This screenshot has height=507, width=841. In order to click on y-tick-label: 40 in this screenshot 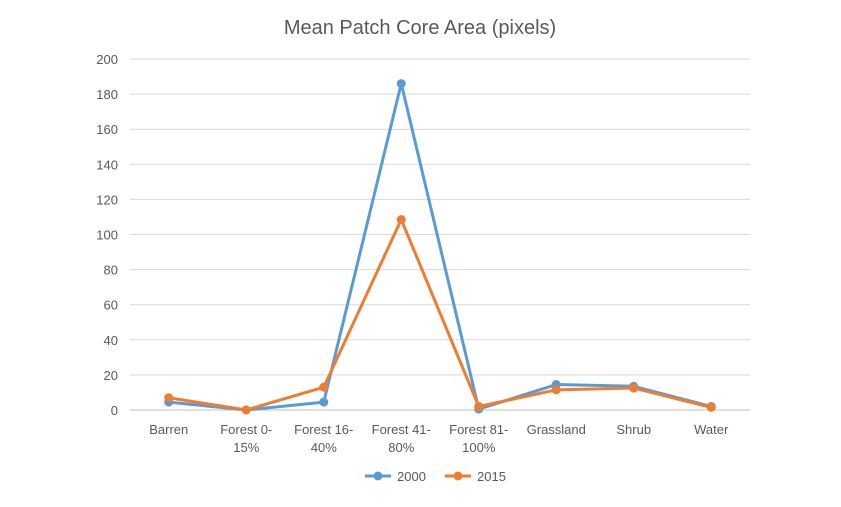, I will do `click(111, 340)`.